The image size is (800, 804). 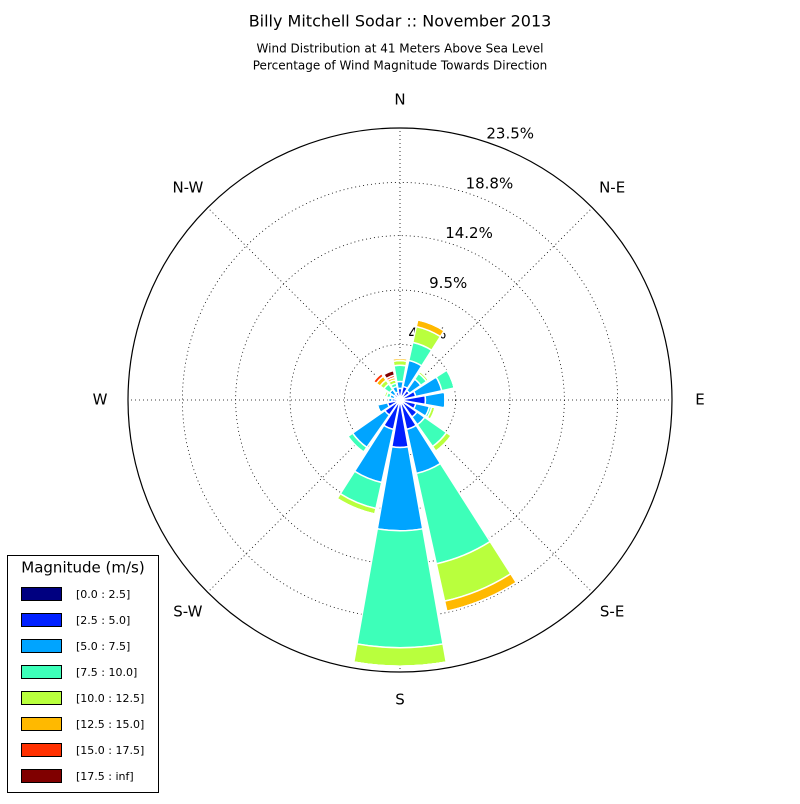 What do you see at coordinates (103, 646) in the screenshot?
I see `legend-label: [5.0 : 7.5]` at bounding box center [103, 646].